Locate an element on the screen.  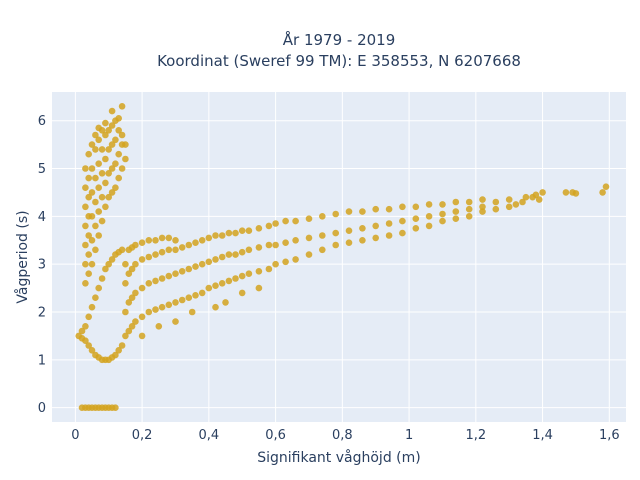
x-axis-ticks: 0 0,2 0,4 0,6 0,8 1 1,2 1,4 1,6 is located at coordinates (345, 435).